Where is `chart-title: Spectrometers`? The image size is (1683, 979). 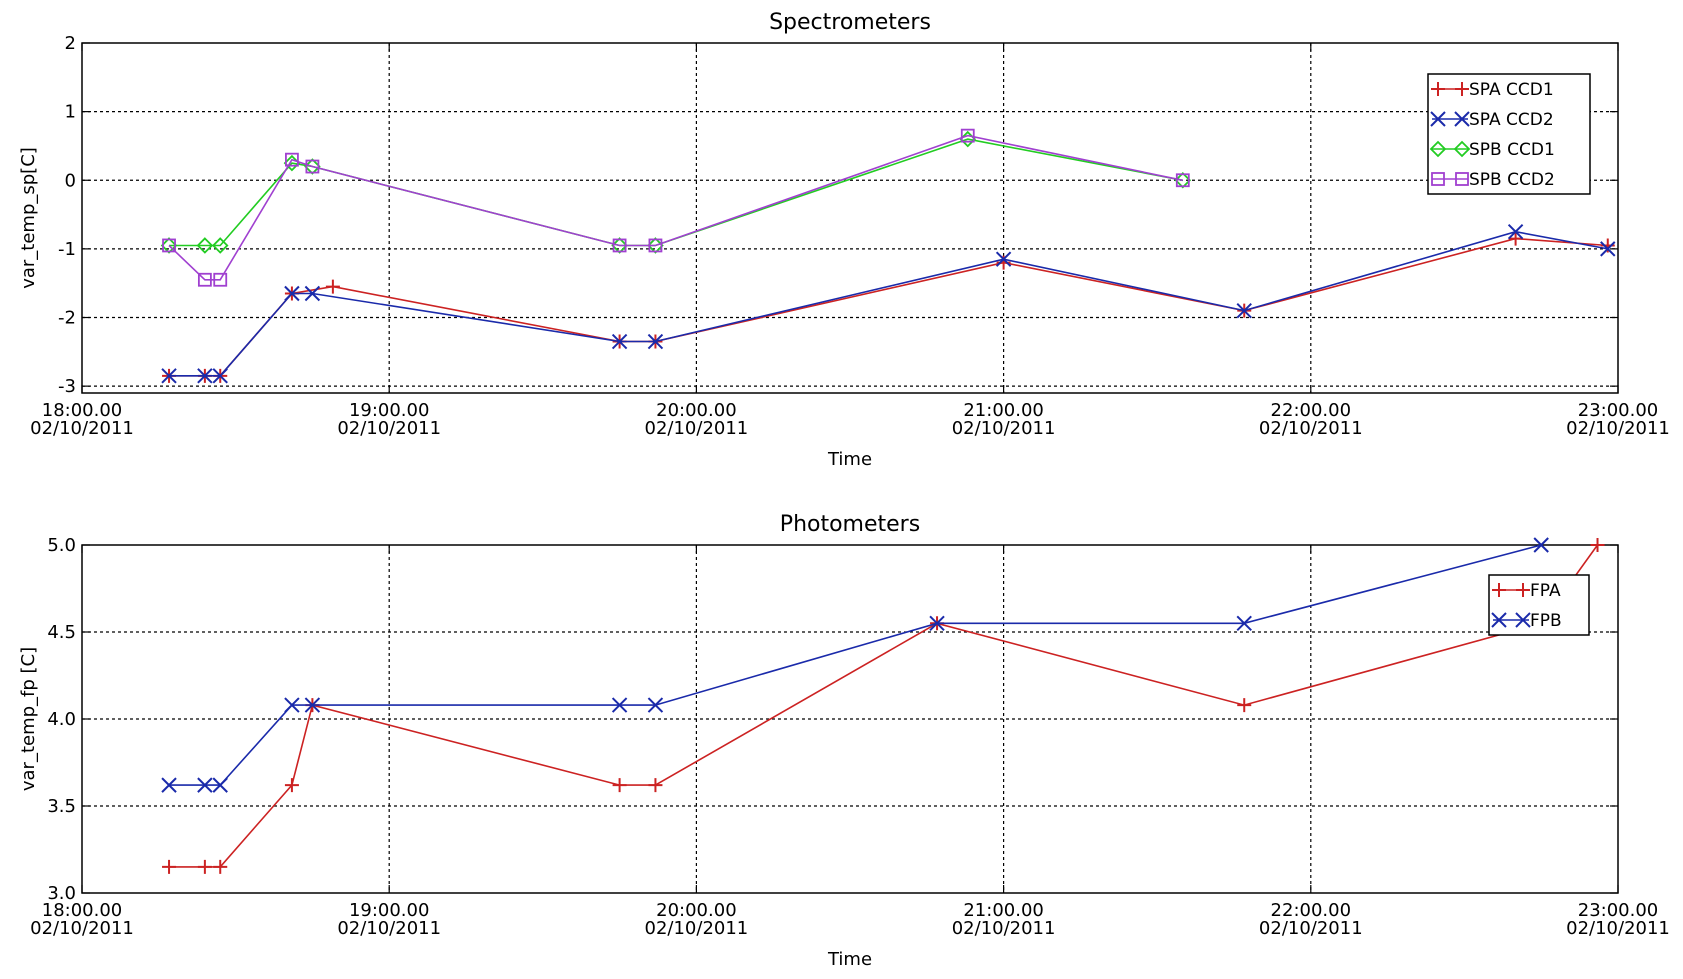 chart-title: Spectrometers is located at coordinates (850, 22).